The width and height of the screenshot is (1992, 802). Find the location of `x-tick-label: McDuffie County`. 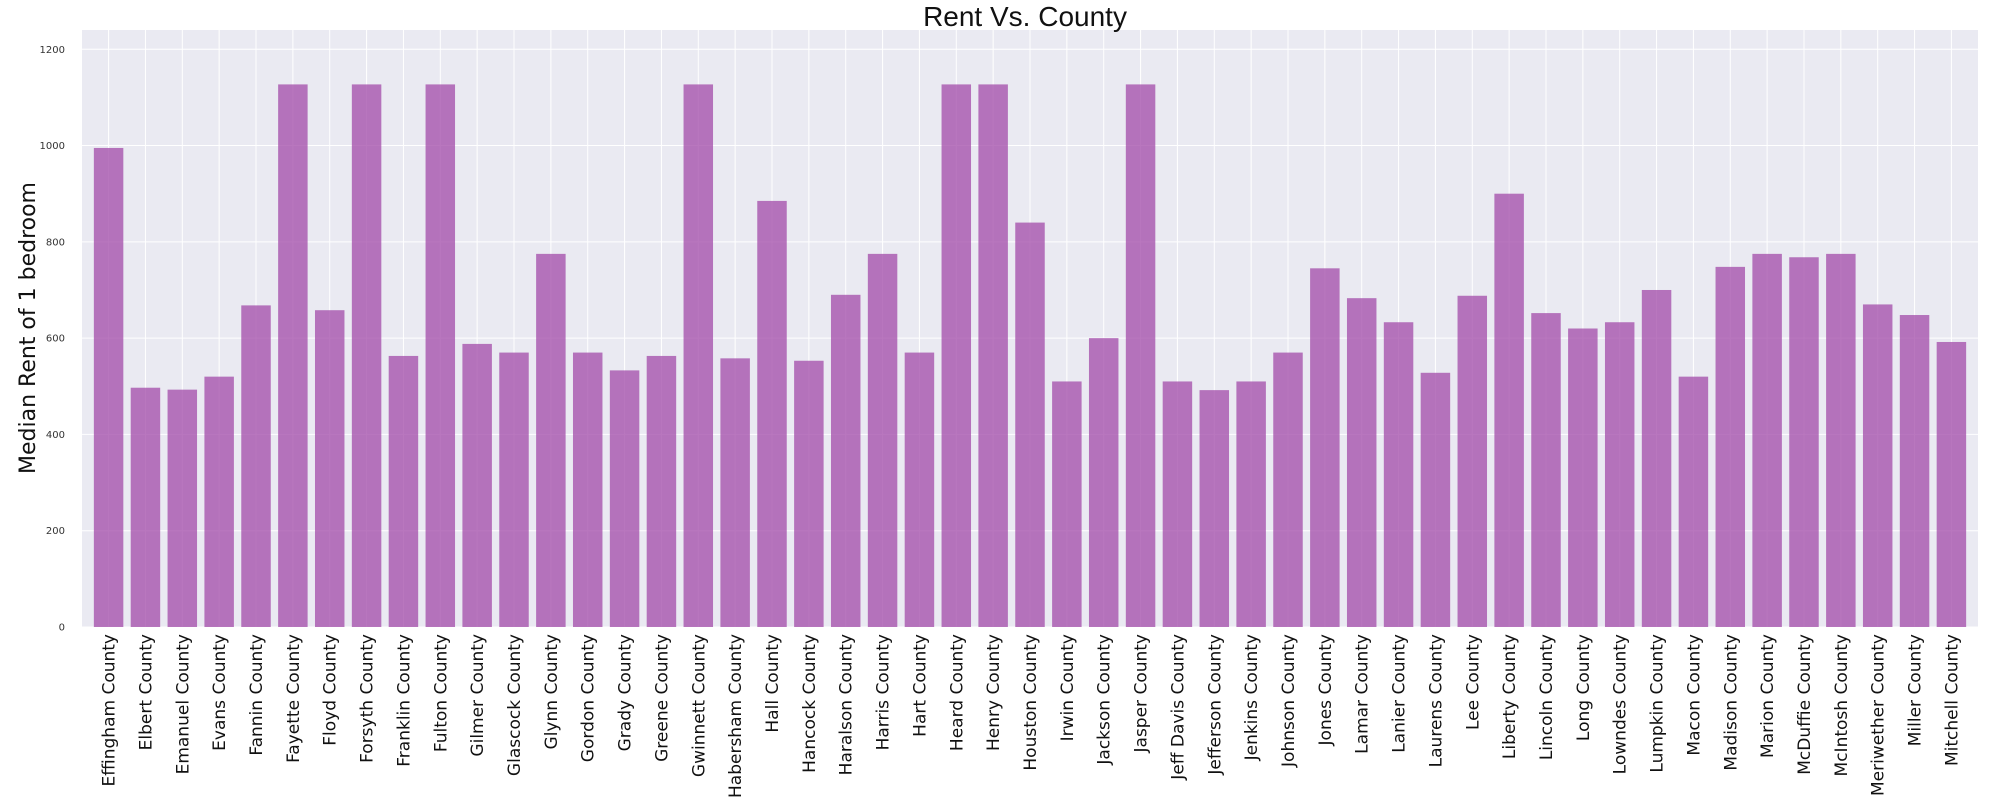

x-tick-label: McDuffie County is located at coordinates (1805, 704).